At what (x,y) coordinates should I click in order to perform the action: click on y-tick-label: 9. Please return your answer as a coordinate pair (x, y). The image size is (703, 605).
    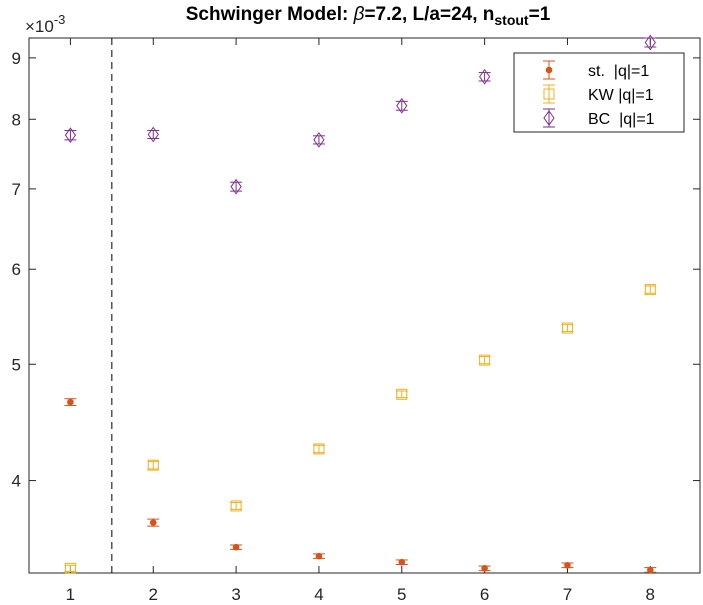
    Looking at the image, I should click on (16, 58).